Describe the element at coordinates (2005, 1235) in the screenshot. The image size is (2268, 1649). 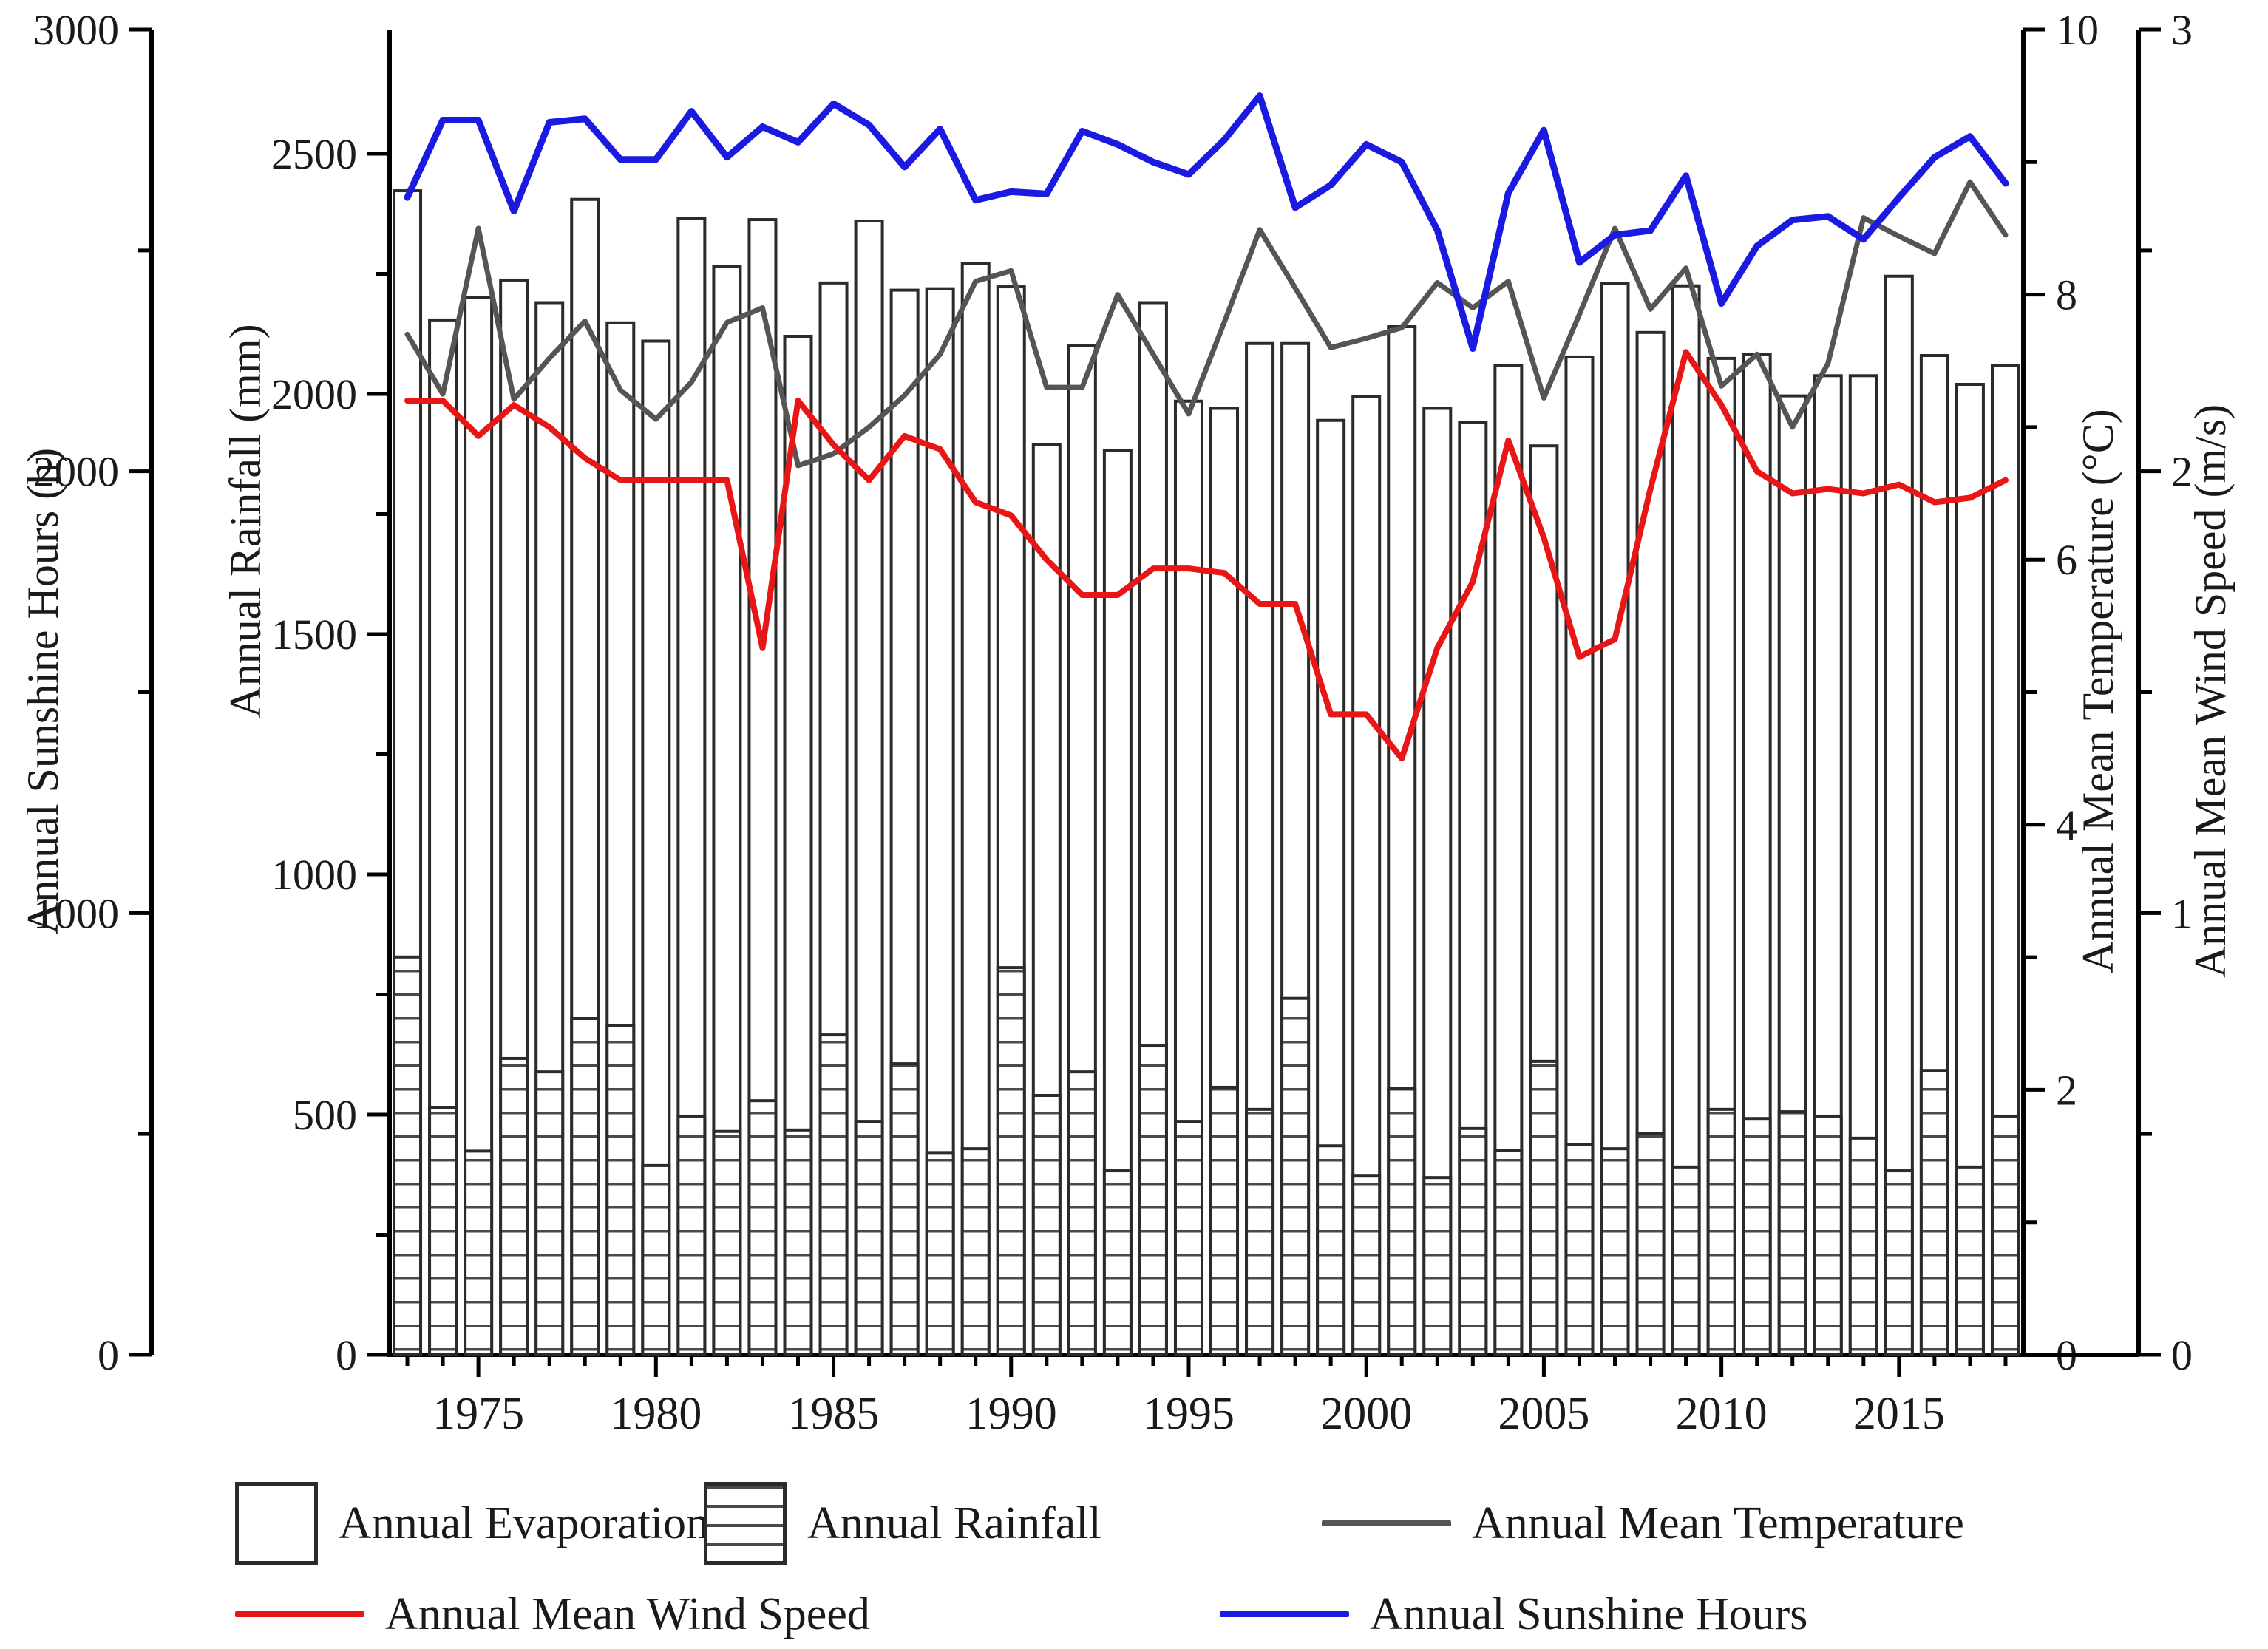
I see `rainfall-bar-2018` at that location.